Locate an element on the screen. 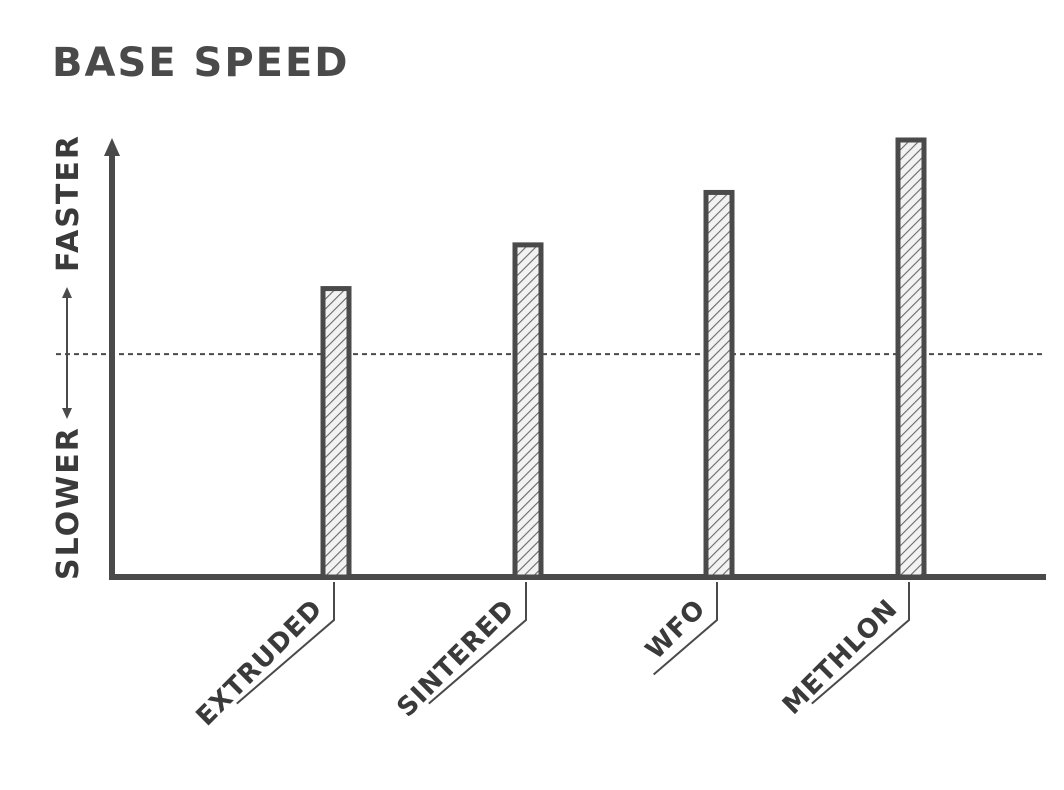 The image size is (1064, 790). bar-methlon is located at coordinates (911, 358).